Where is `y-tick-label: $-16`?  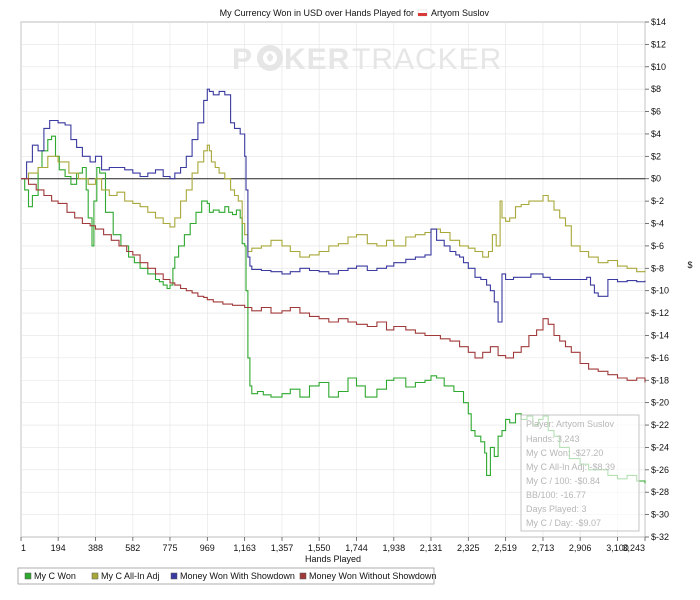 y-tick-label: $-16 is located at coordinates (660, 358).